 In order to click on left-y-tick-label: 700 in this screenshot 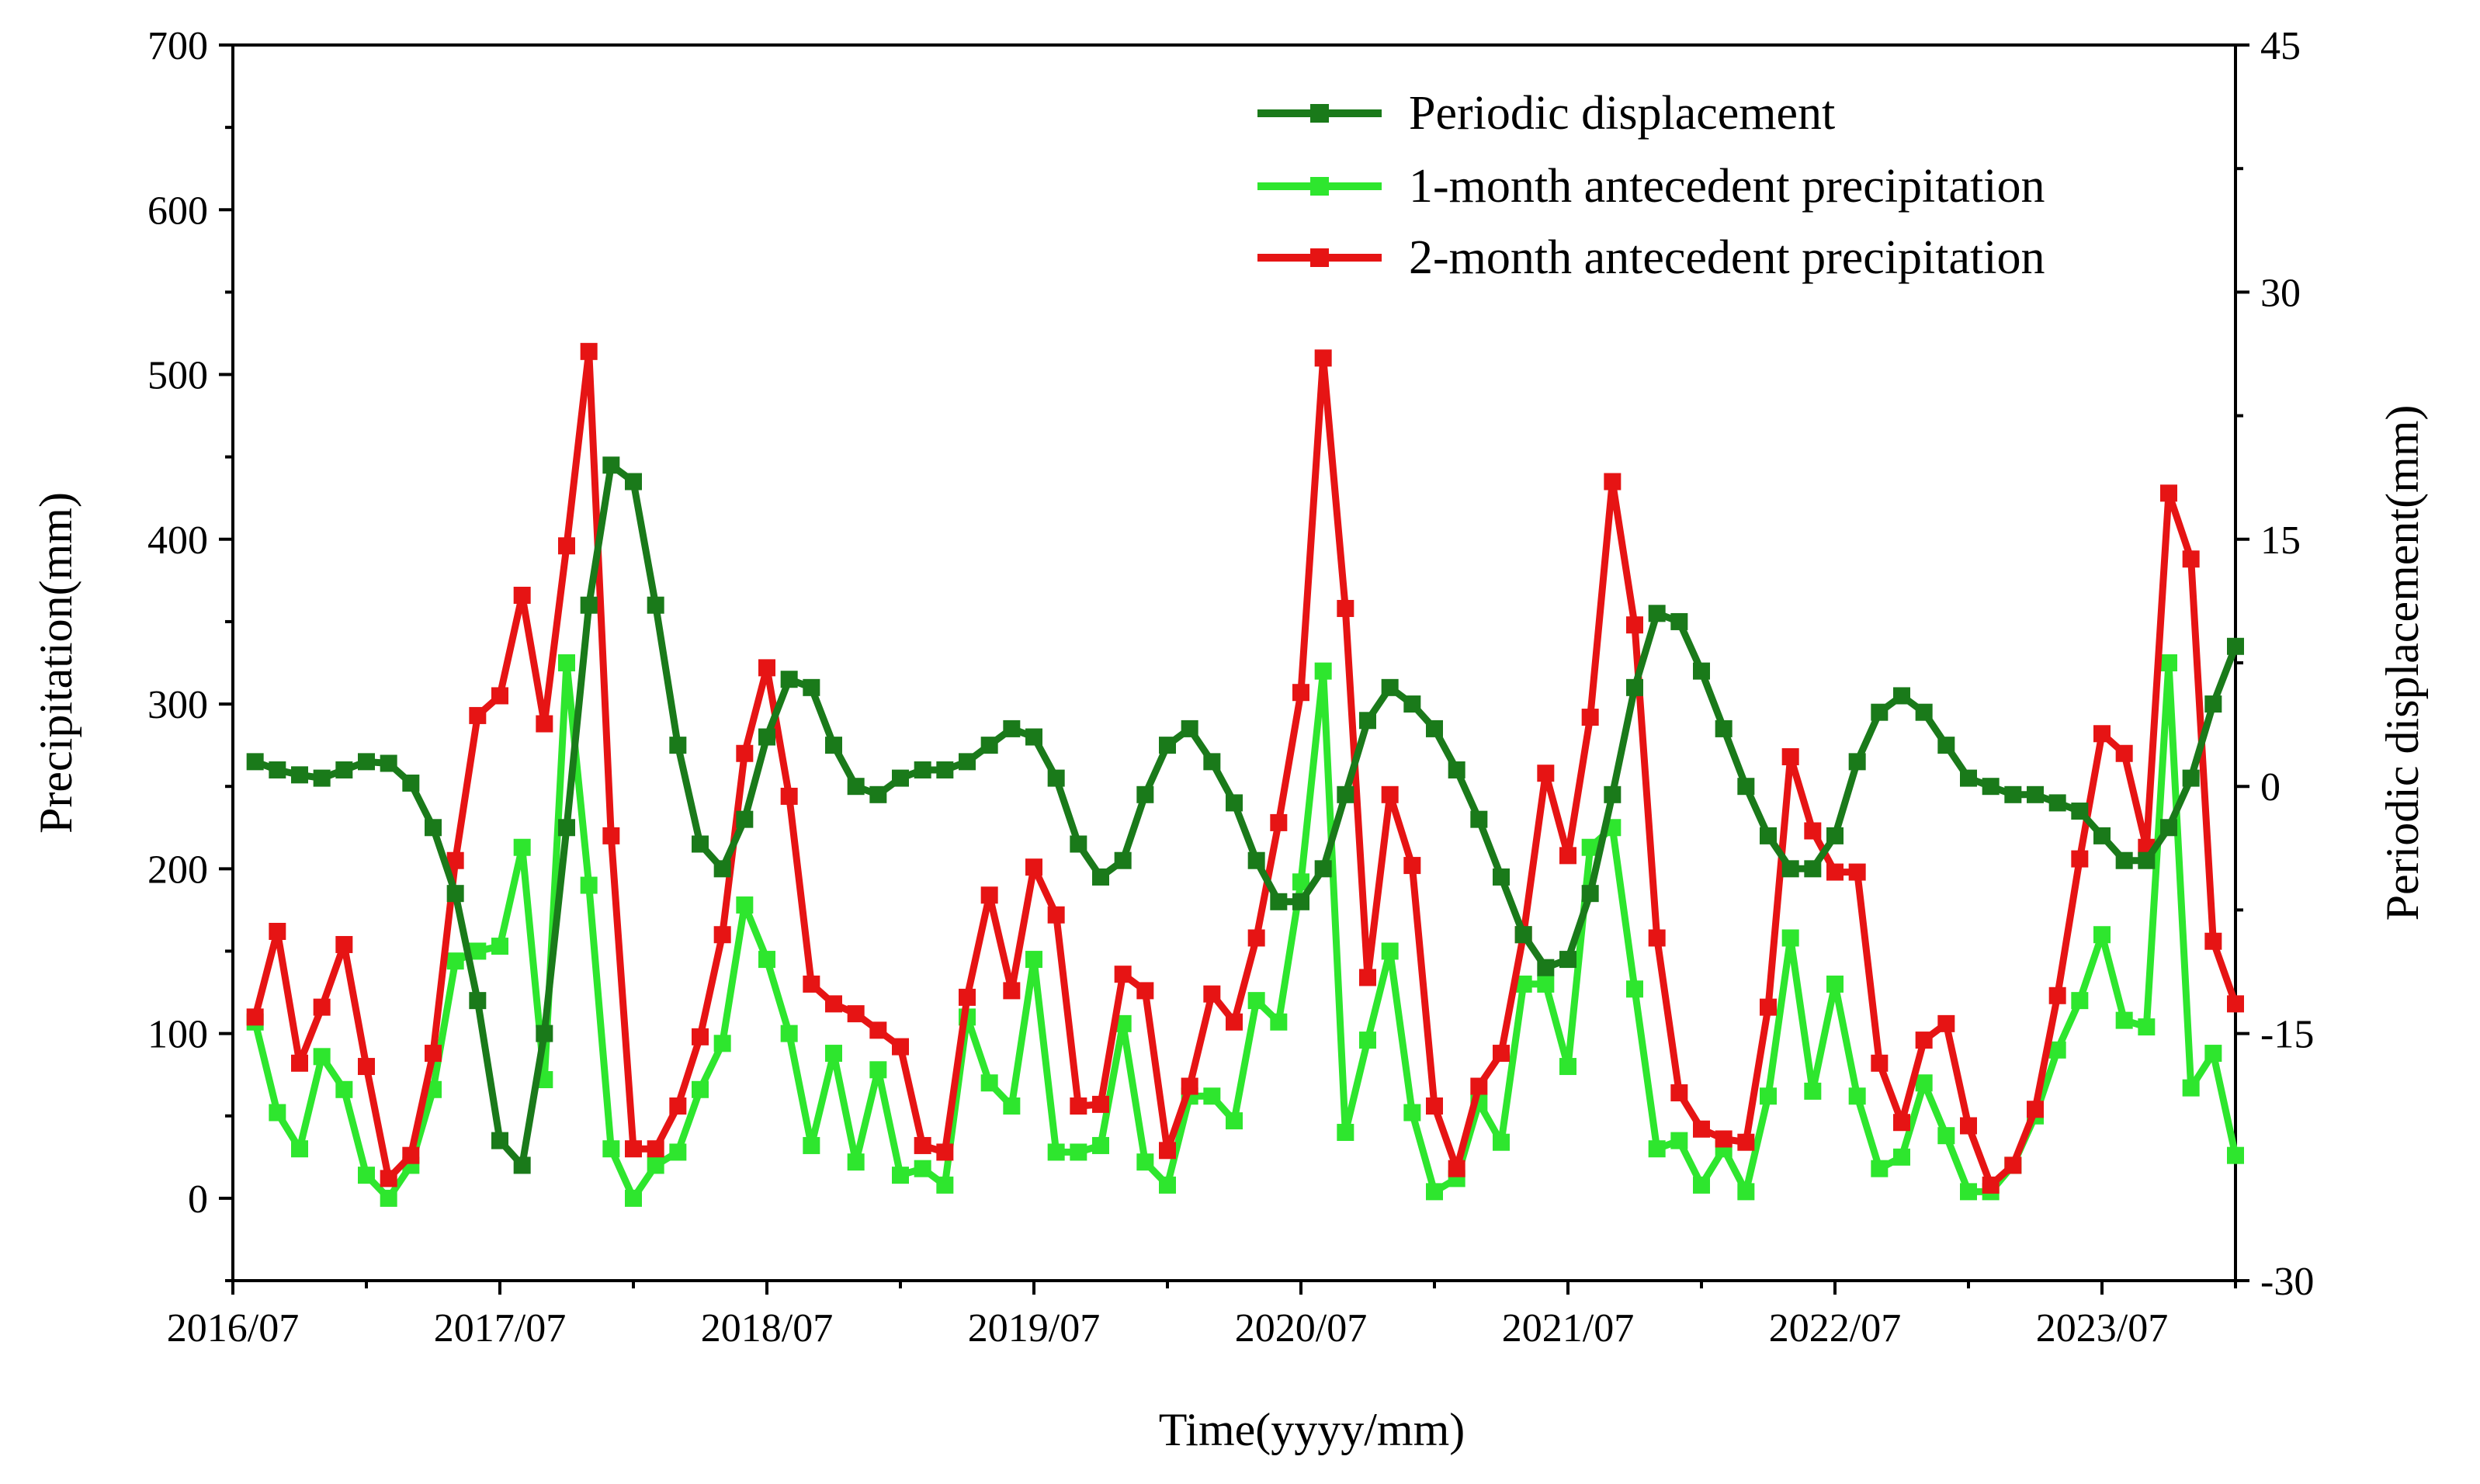, I will do `click(177, 46)`.